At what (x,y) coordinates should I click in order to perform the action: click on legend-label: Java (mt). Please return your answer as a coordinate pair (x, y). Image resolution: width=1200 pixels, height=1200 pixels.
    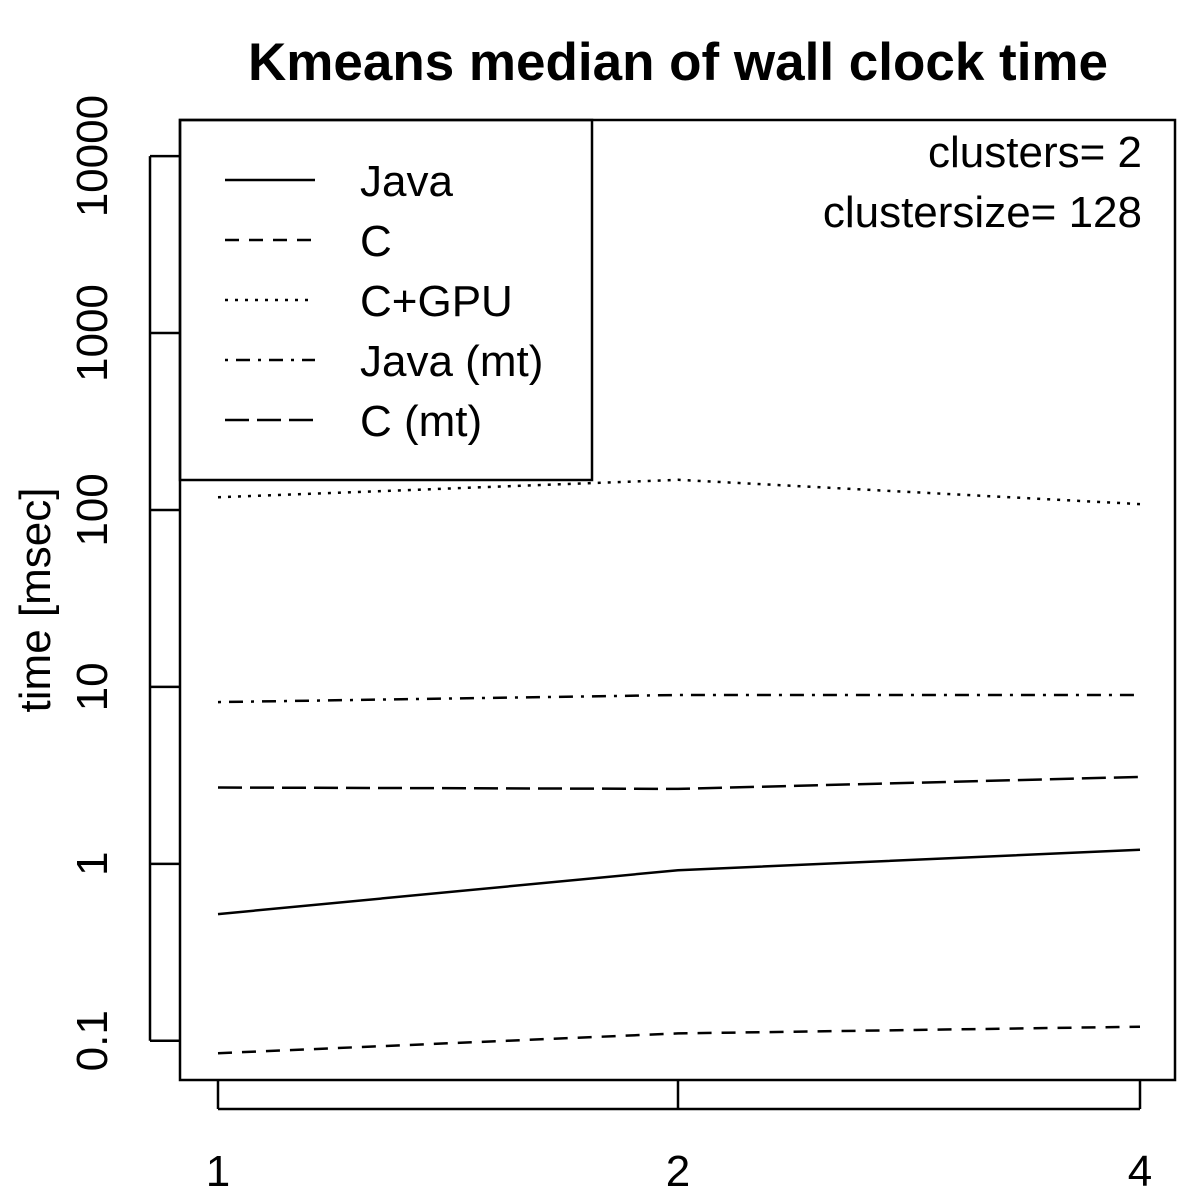
    Looking at the image, I should click on (451, 361).